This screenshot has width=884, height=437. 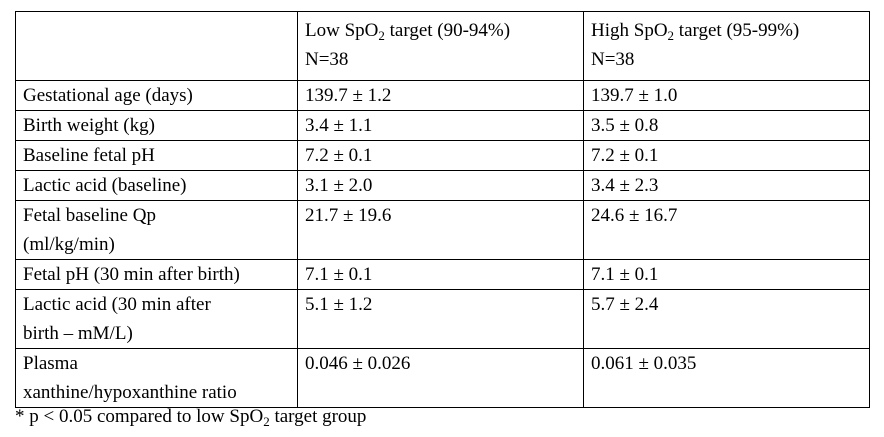 I want to click on row-high-value: 3.4 ± 2.3, so click(x=726, y=185).